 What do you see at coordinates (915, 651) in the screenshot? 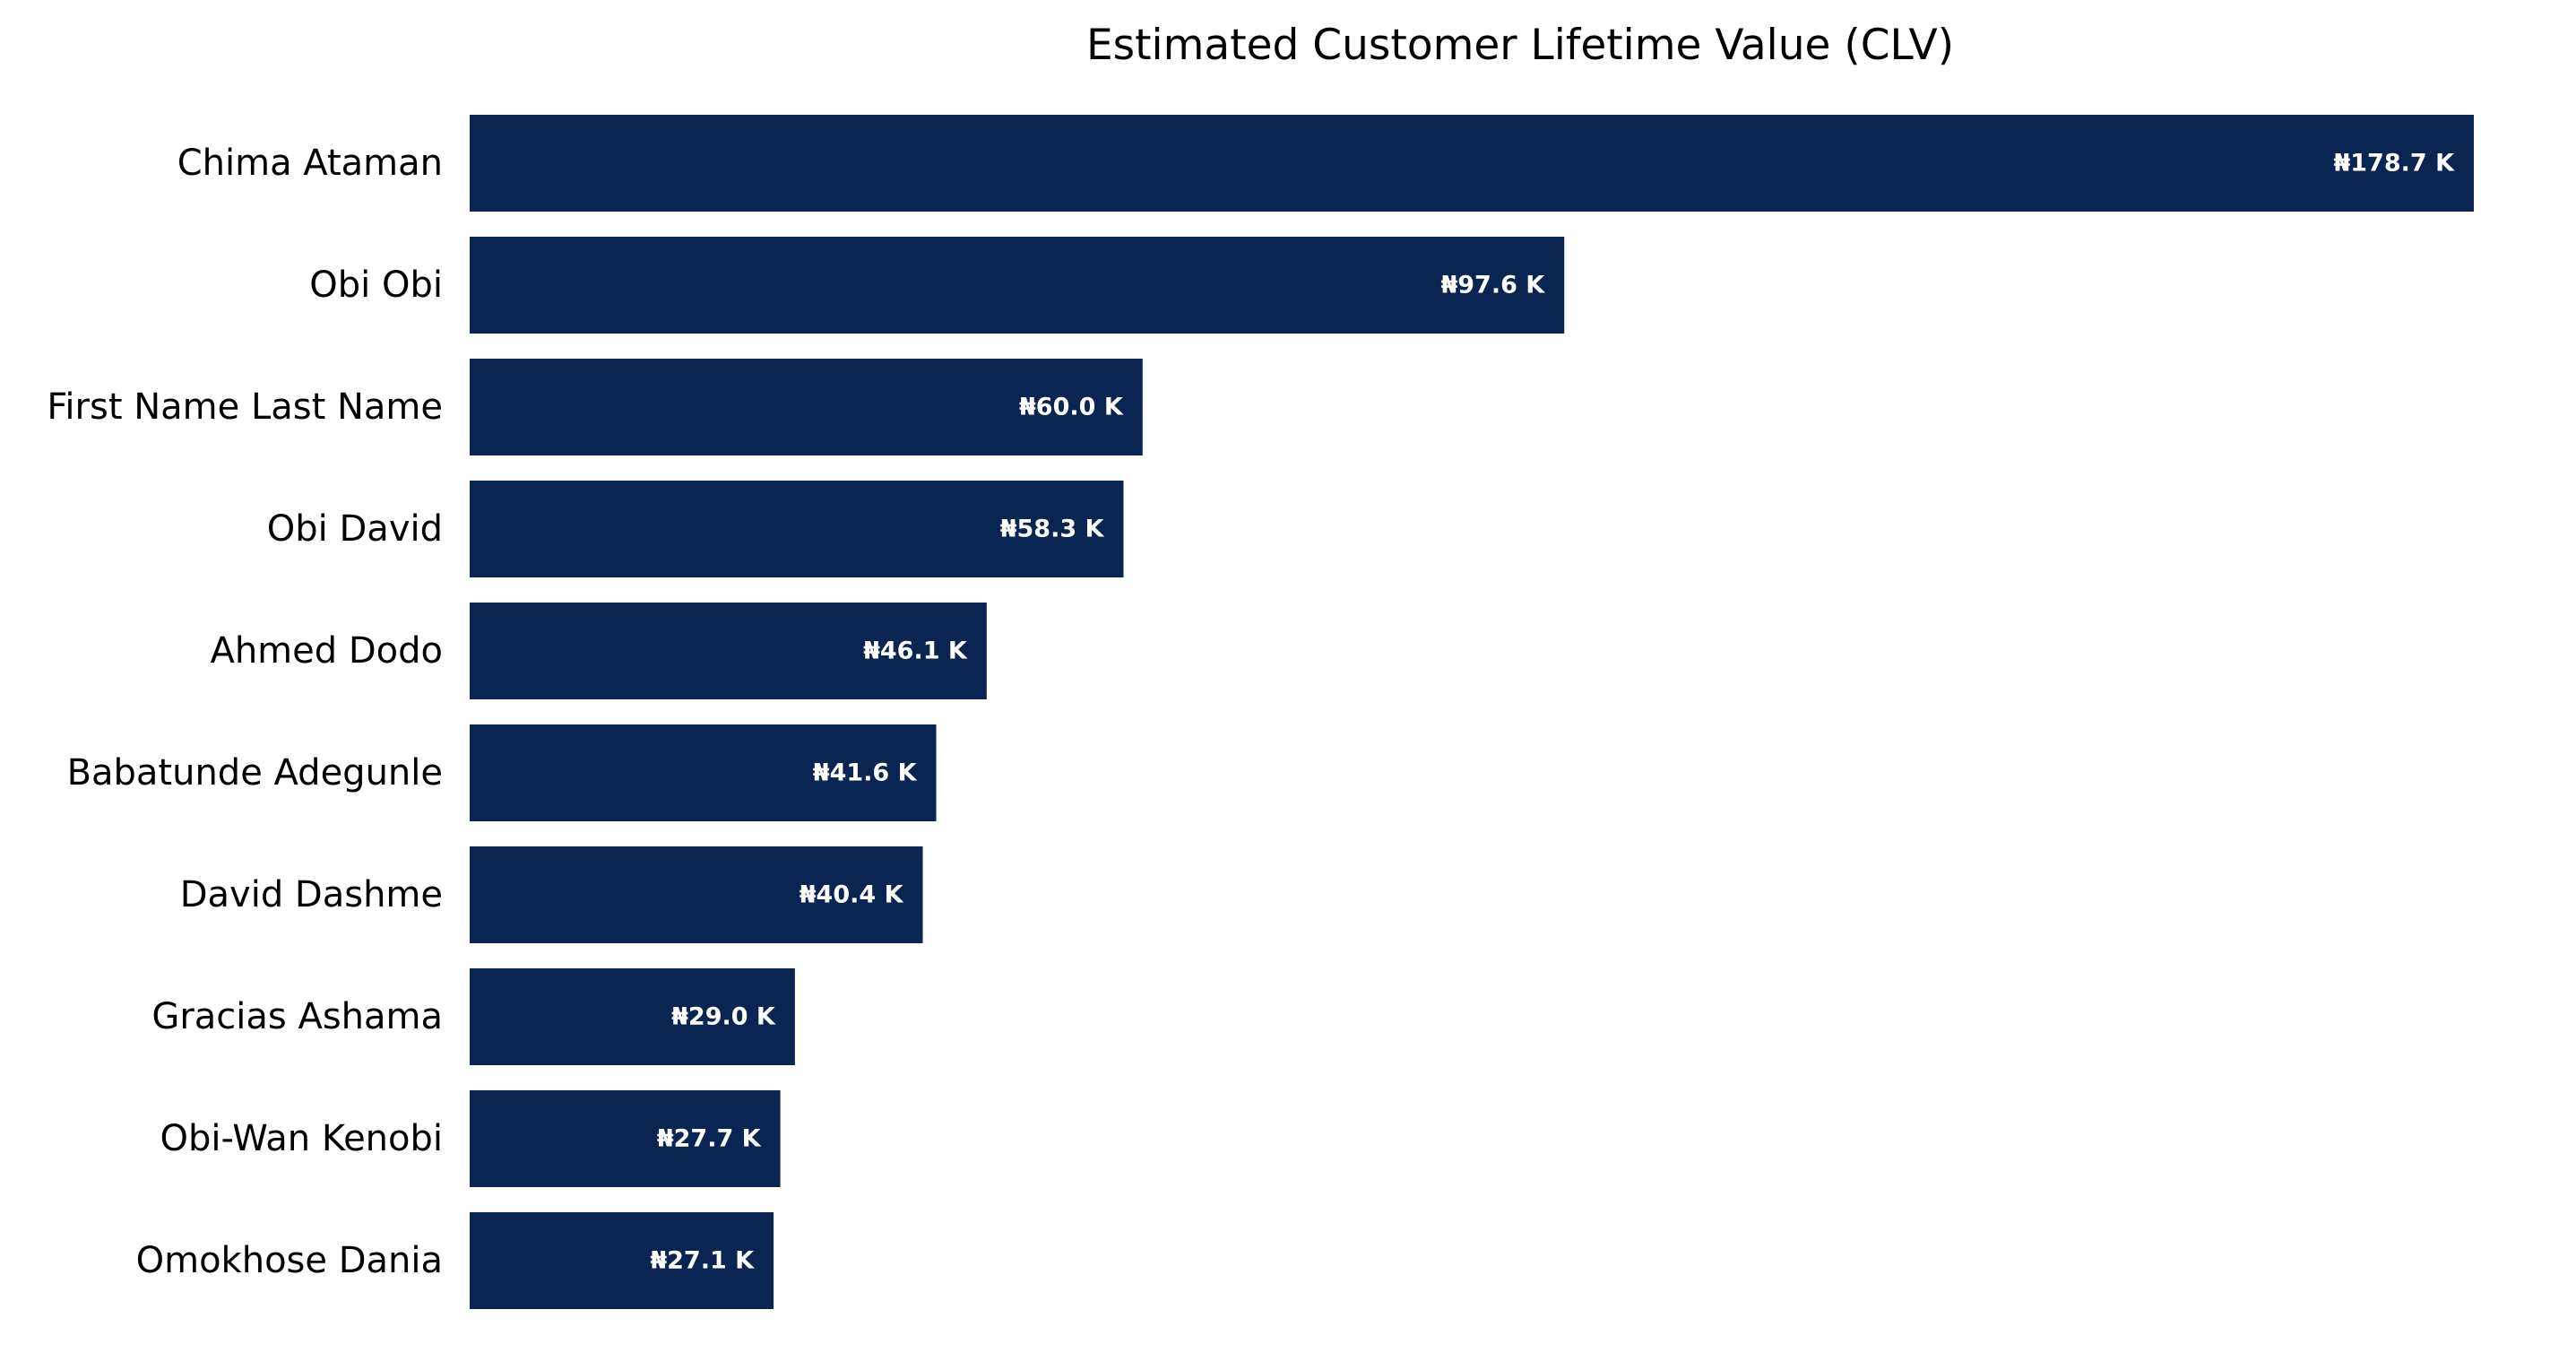
I see `value-label-4: ₦46.1 K` at bounding box center [915, 651].